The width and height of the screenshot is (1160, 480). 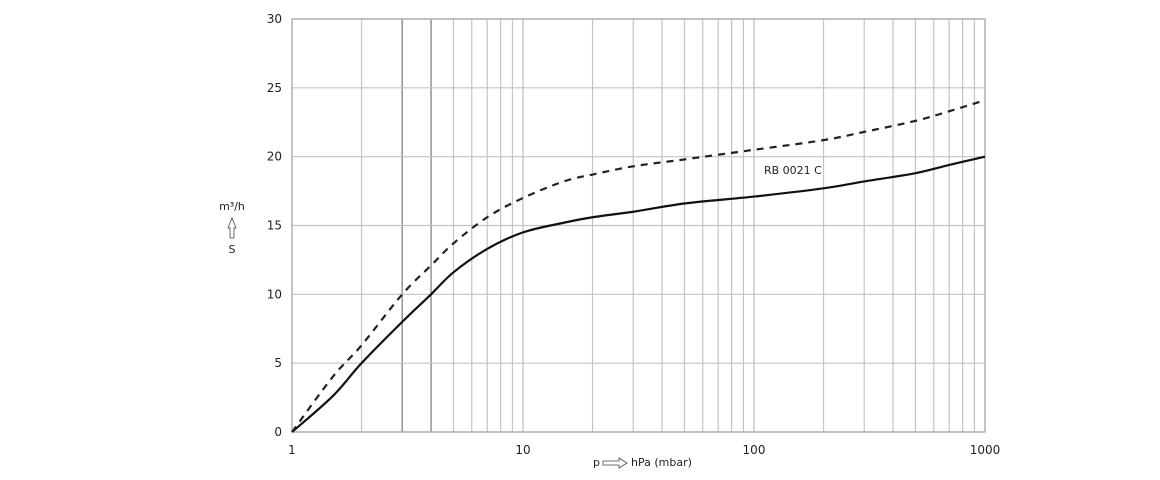 I want to click on y-axis-unit: m³/h, so click(x=232, y=206).